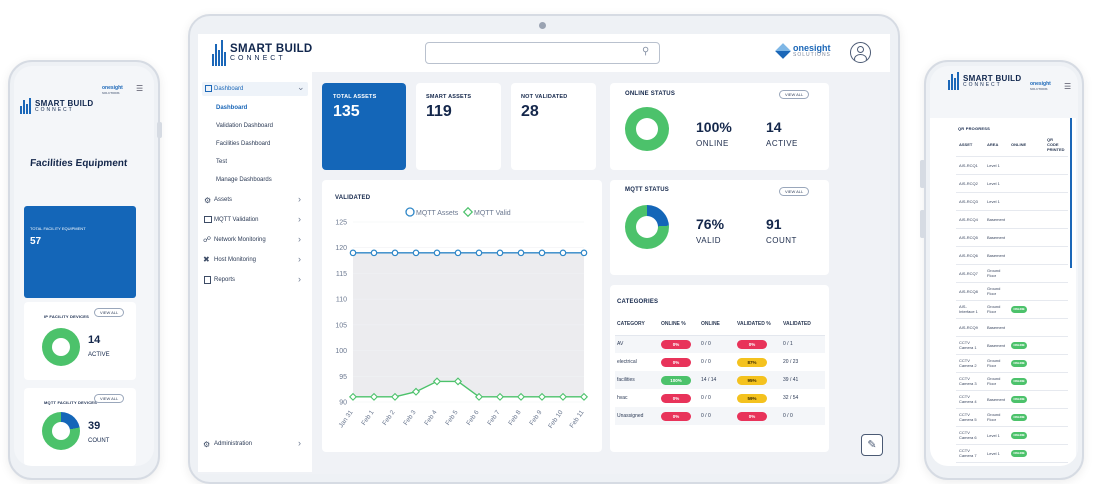 The height and width of the screenshot is (484, 1095). Describe the element at coordinates (458, 126) in the screenshot. I see `smart-assets-card: SMART ASSETS 119` at that location.